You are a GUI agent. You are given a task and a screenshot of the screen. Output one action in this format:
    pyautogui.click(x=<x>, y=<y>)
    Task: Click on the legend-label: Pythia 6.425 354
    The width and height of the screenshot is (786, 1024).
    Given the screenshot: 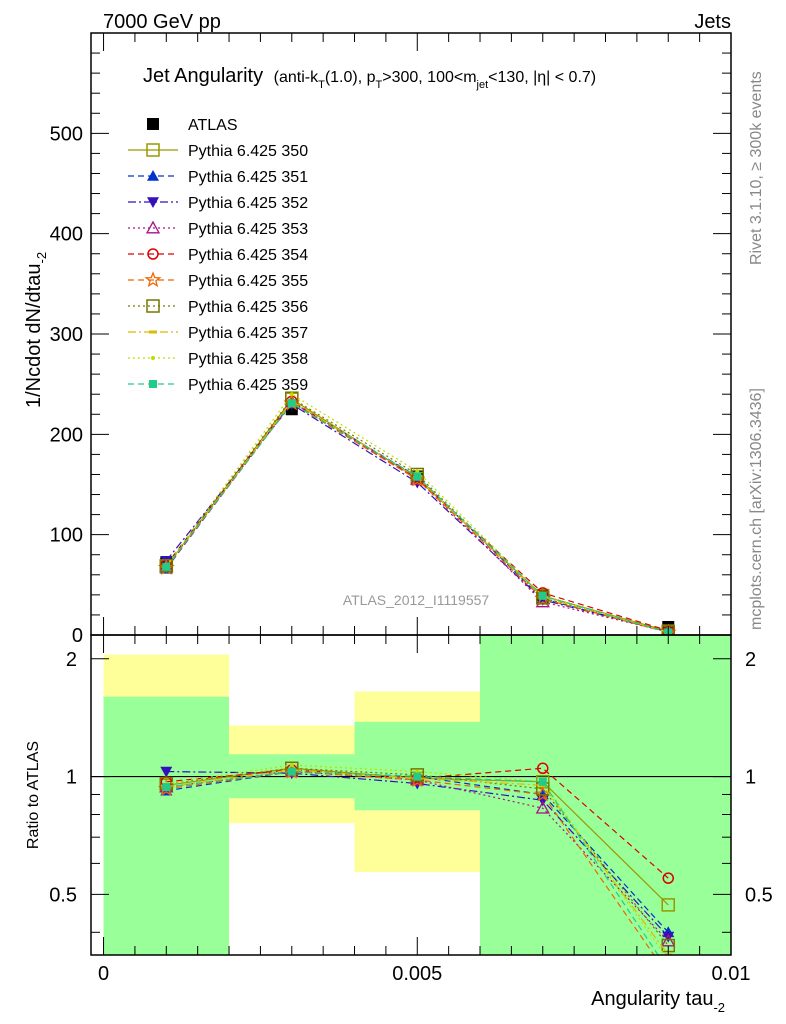 What is the action you would take?
    pyautogui.click(x=248, y=255)
    